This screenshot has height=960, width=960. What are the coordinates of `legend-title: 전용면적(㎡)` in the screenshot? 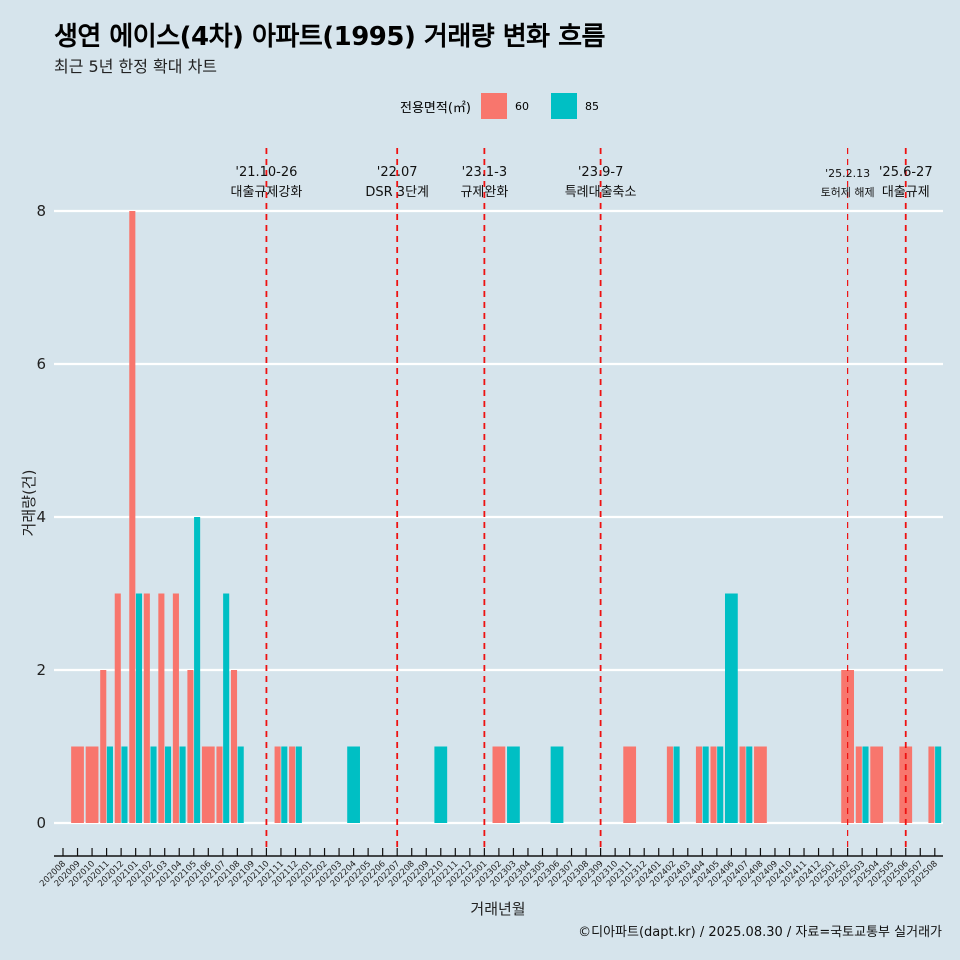 It's located at (435, 108).